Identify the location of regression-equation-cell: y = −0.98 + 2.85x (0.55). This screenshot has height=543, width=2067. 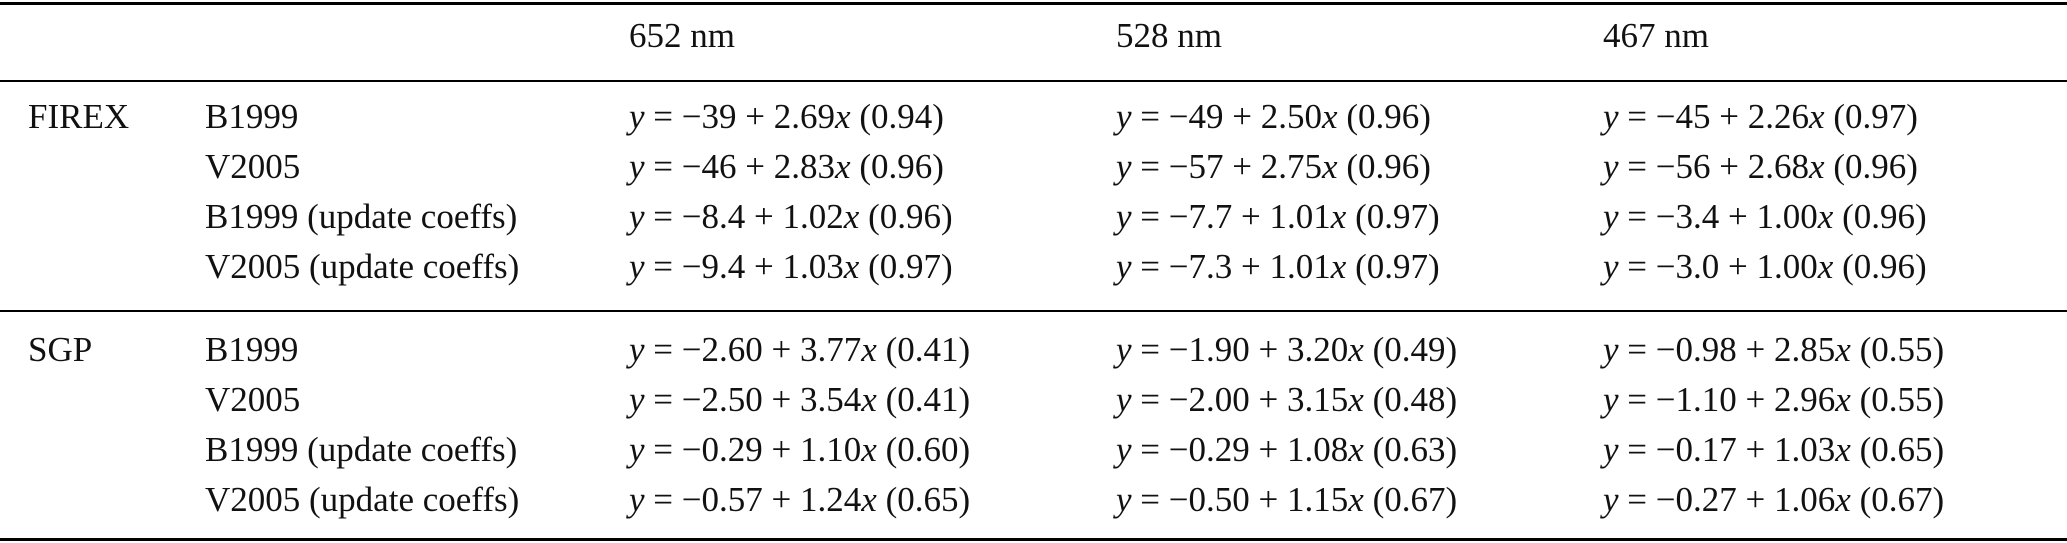
(1774, 349).